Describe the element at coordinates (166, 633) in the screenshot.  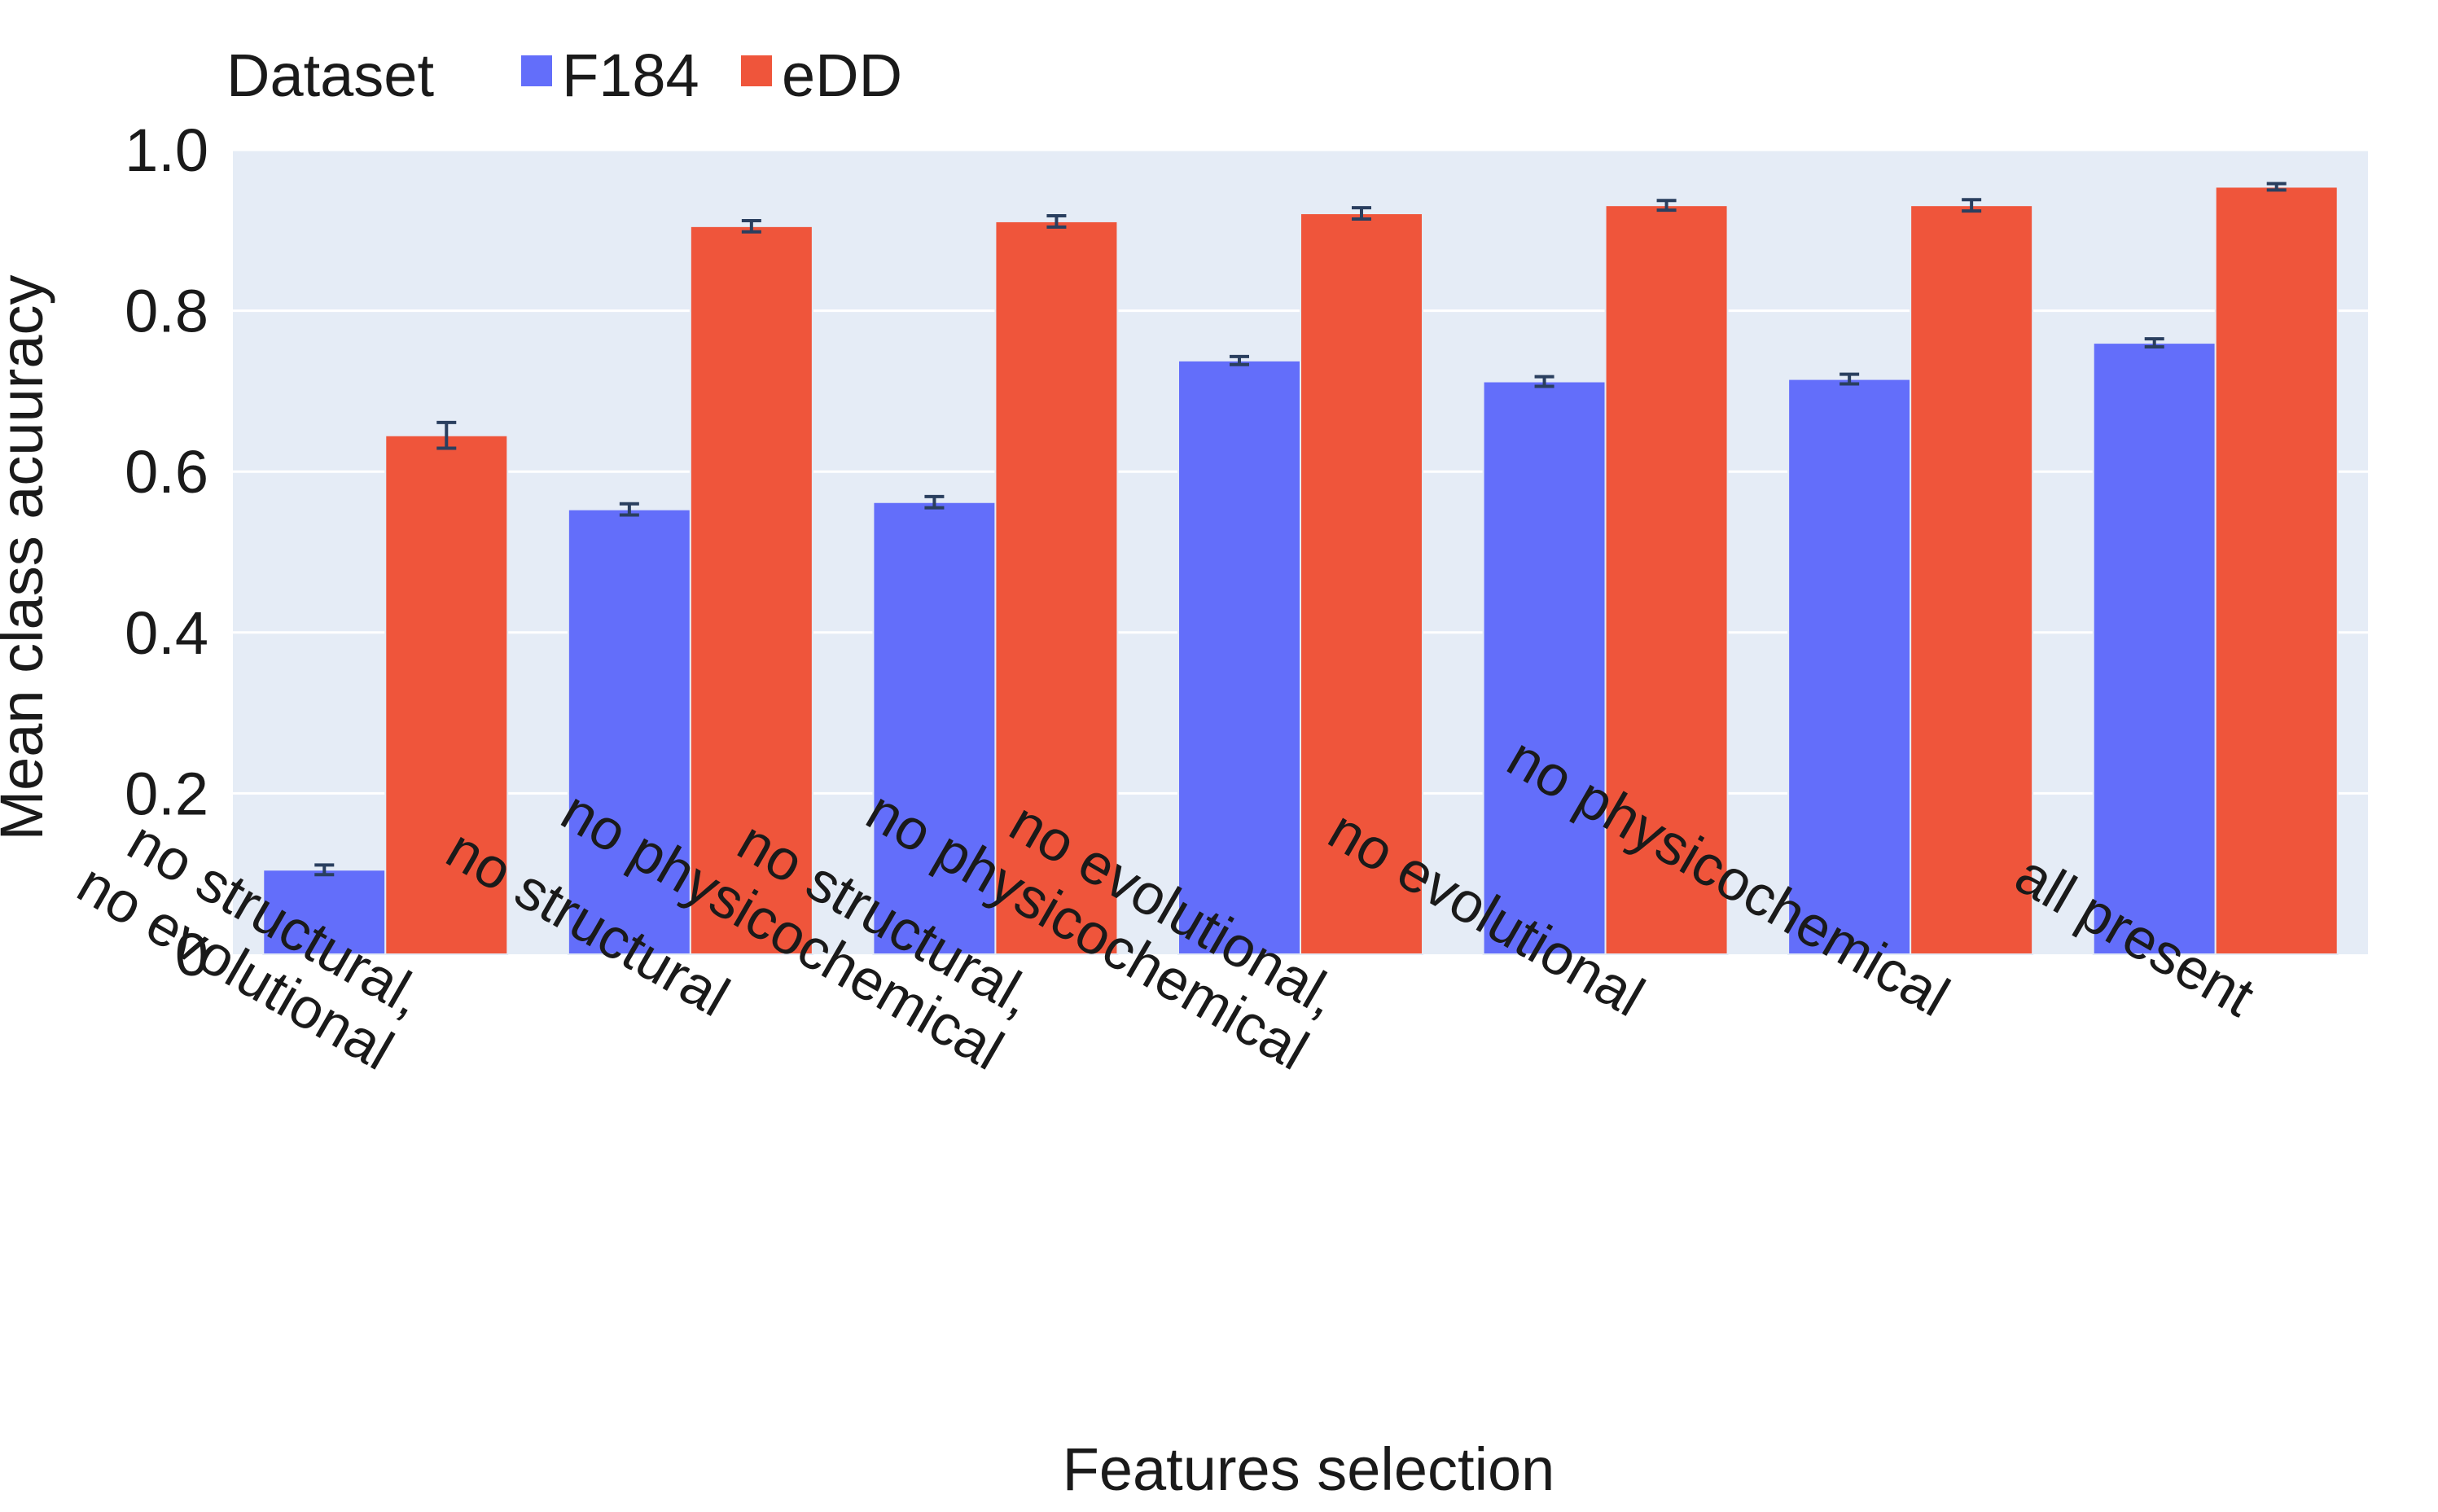
I see `y-tick-label: 0.4` at that location.